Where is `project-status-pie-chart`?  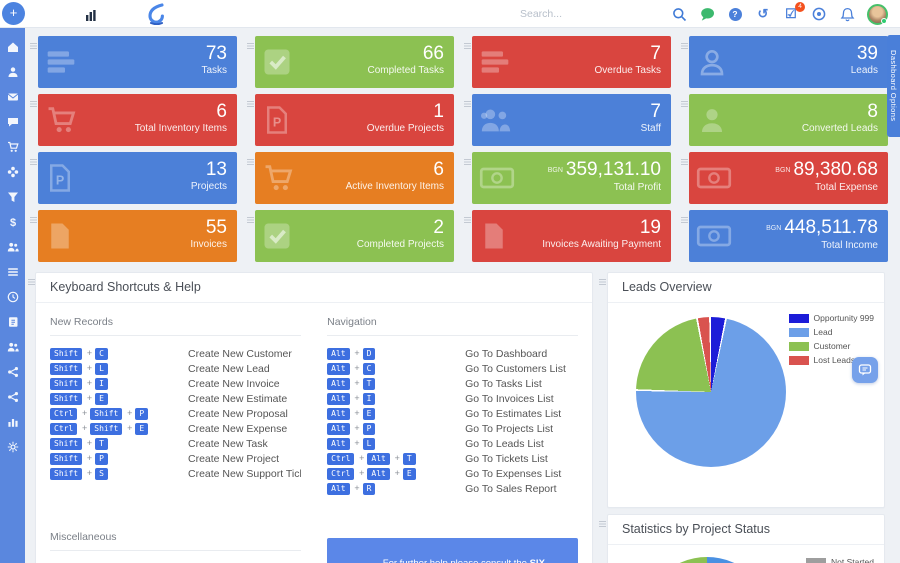
project-status-pie-chart is located at coordinates (707, 560).